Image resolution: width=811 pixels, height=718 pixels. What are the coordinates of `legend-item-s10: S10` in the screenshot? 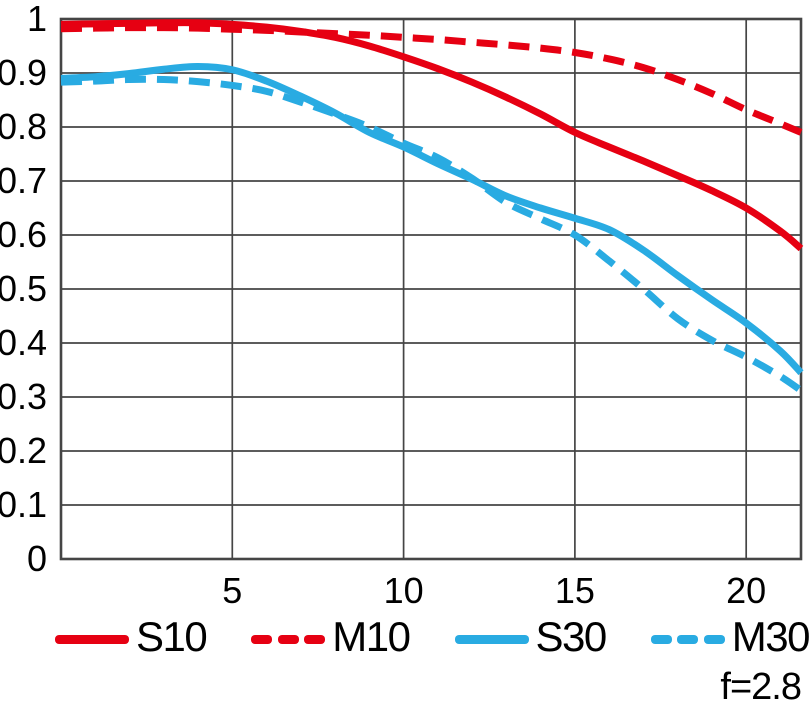 It's located at (131, 636).